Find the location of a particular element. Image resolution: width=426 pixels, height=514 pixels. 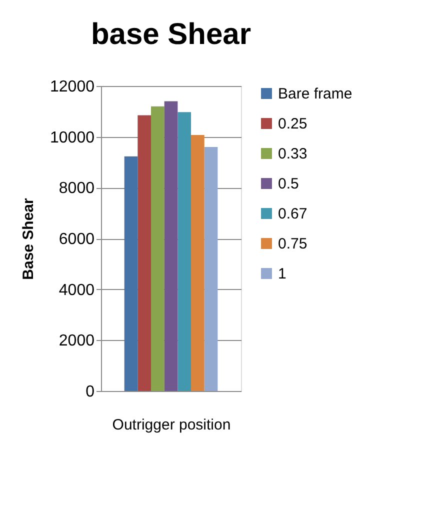

chart-title: base Shear is located at coordinates (171, 34).